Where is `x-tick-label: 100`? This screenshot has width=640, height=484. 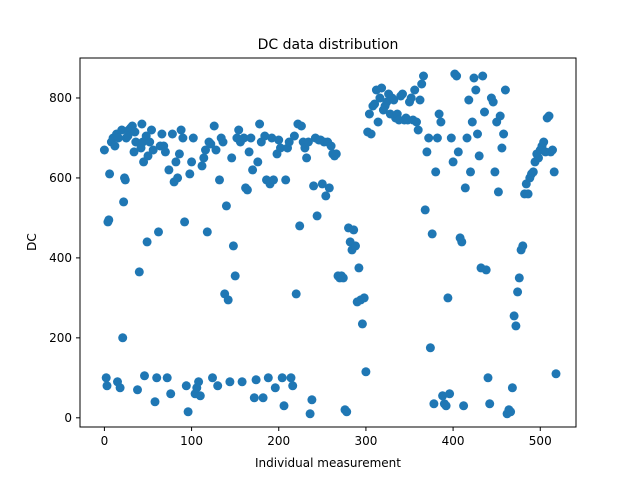 x-tick-label: 100 is located at coordinates (191, 441).